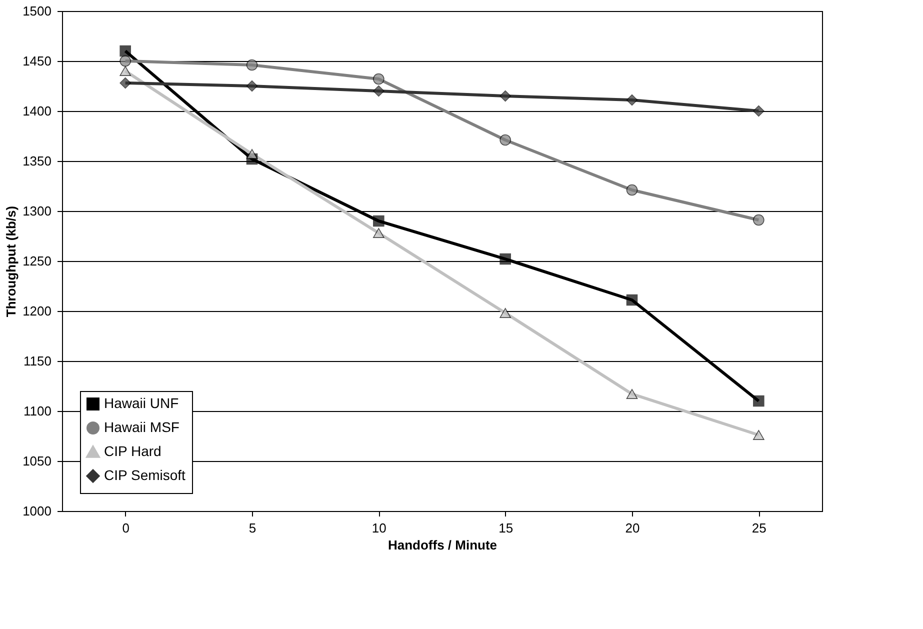 This screenshot has height=629, width=923. What do you see at coordinates (37, 161) in the screenshot?
I see `y-tick-label: 1350` at bounding box center [37, 161].